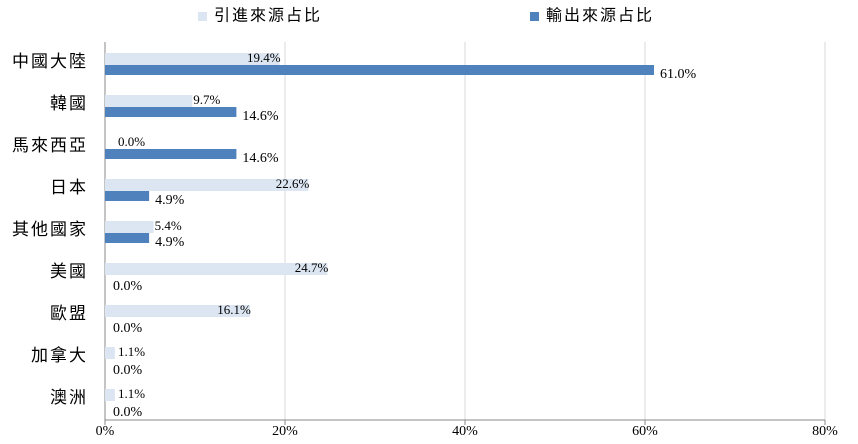 The image size is (858, 444). I want to click on y-tick-label: 加拿大, so click(59, 355).